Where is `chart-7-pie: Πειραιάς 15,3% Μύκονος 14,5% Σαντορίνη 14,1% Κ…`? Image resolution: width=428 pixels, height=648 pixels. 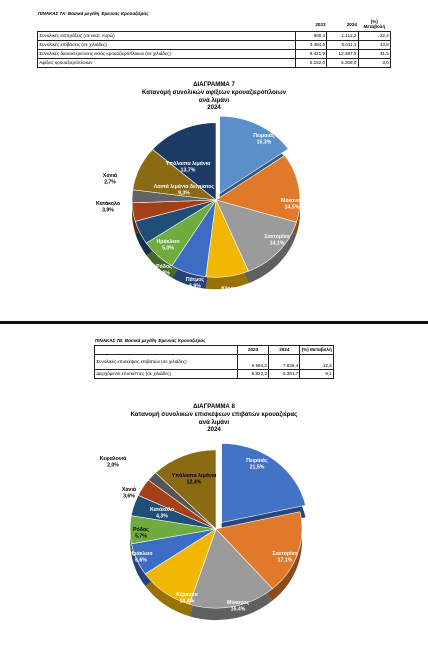
chart-7-pie: Πειραιάς 15,3% Μύκονος 14,5% Σαντορίνη 14,1% Κ… is located at coordinates (199, 206).